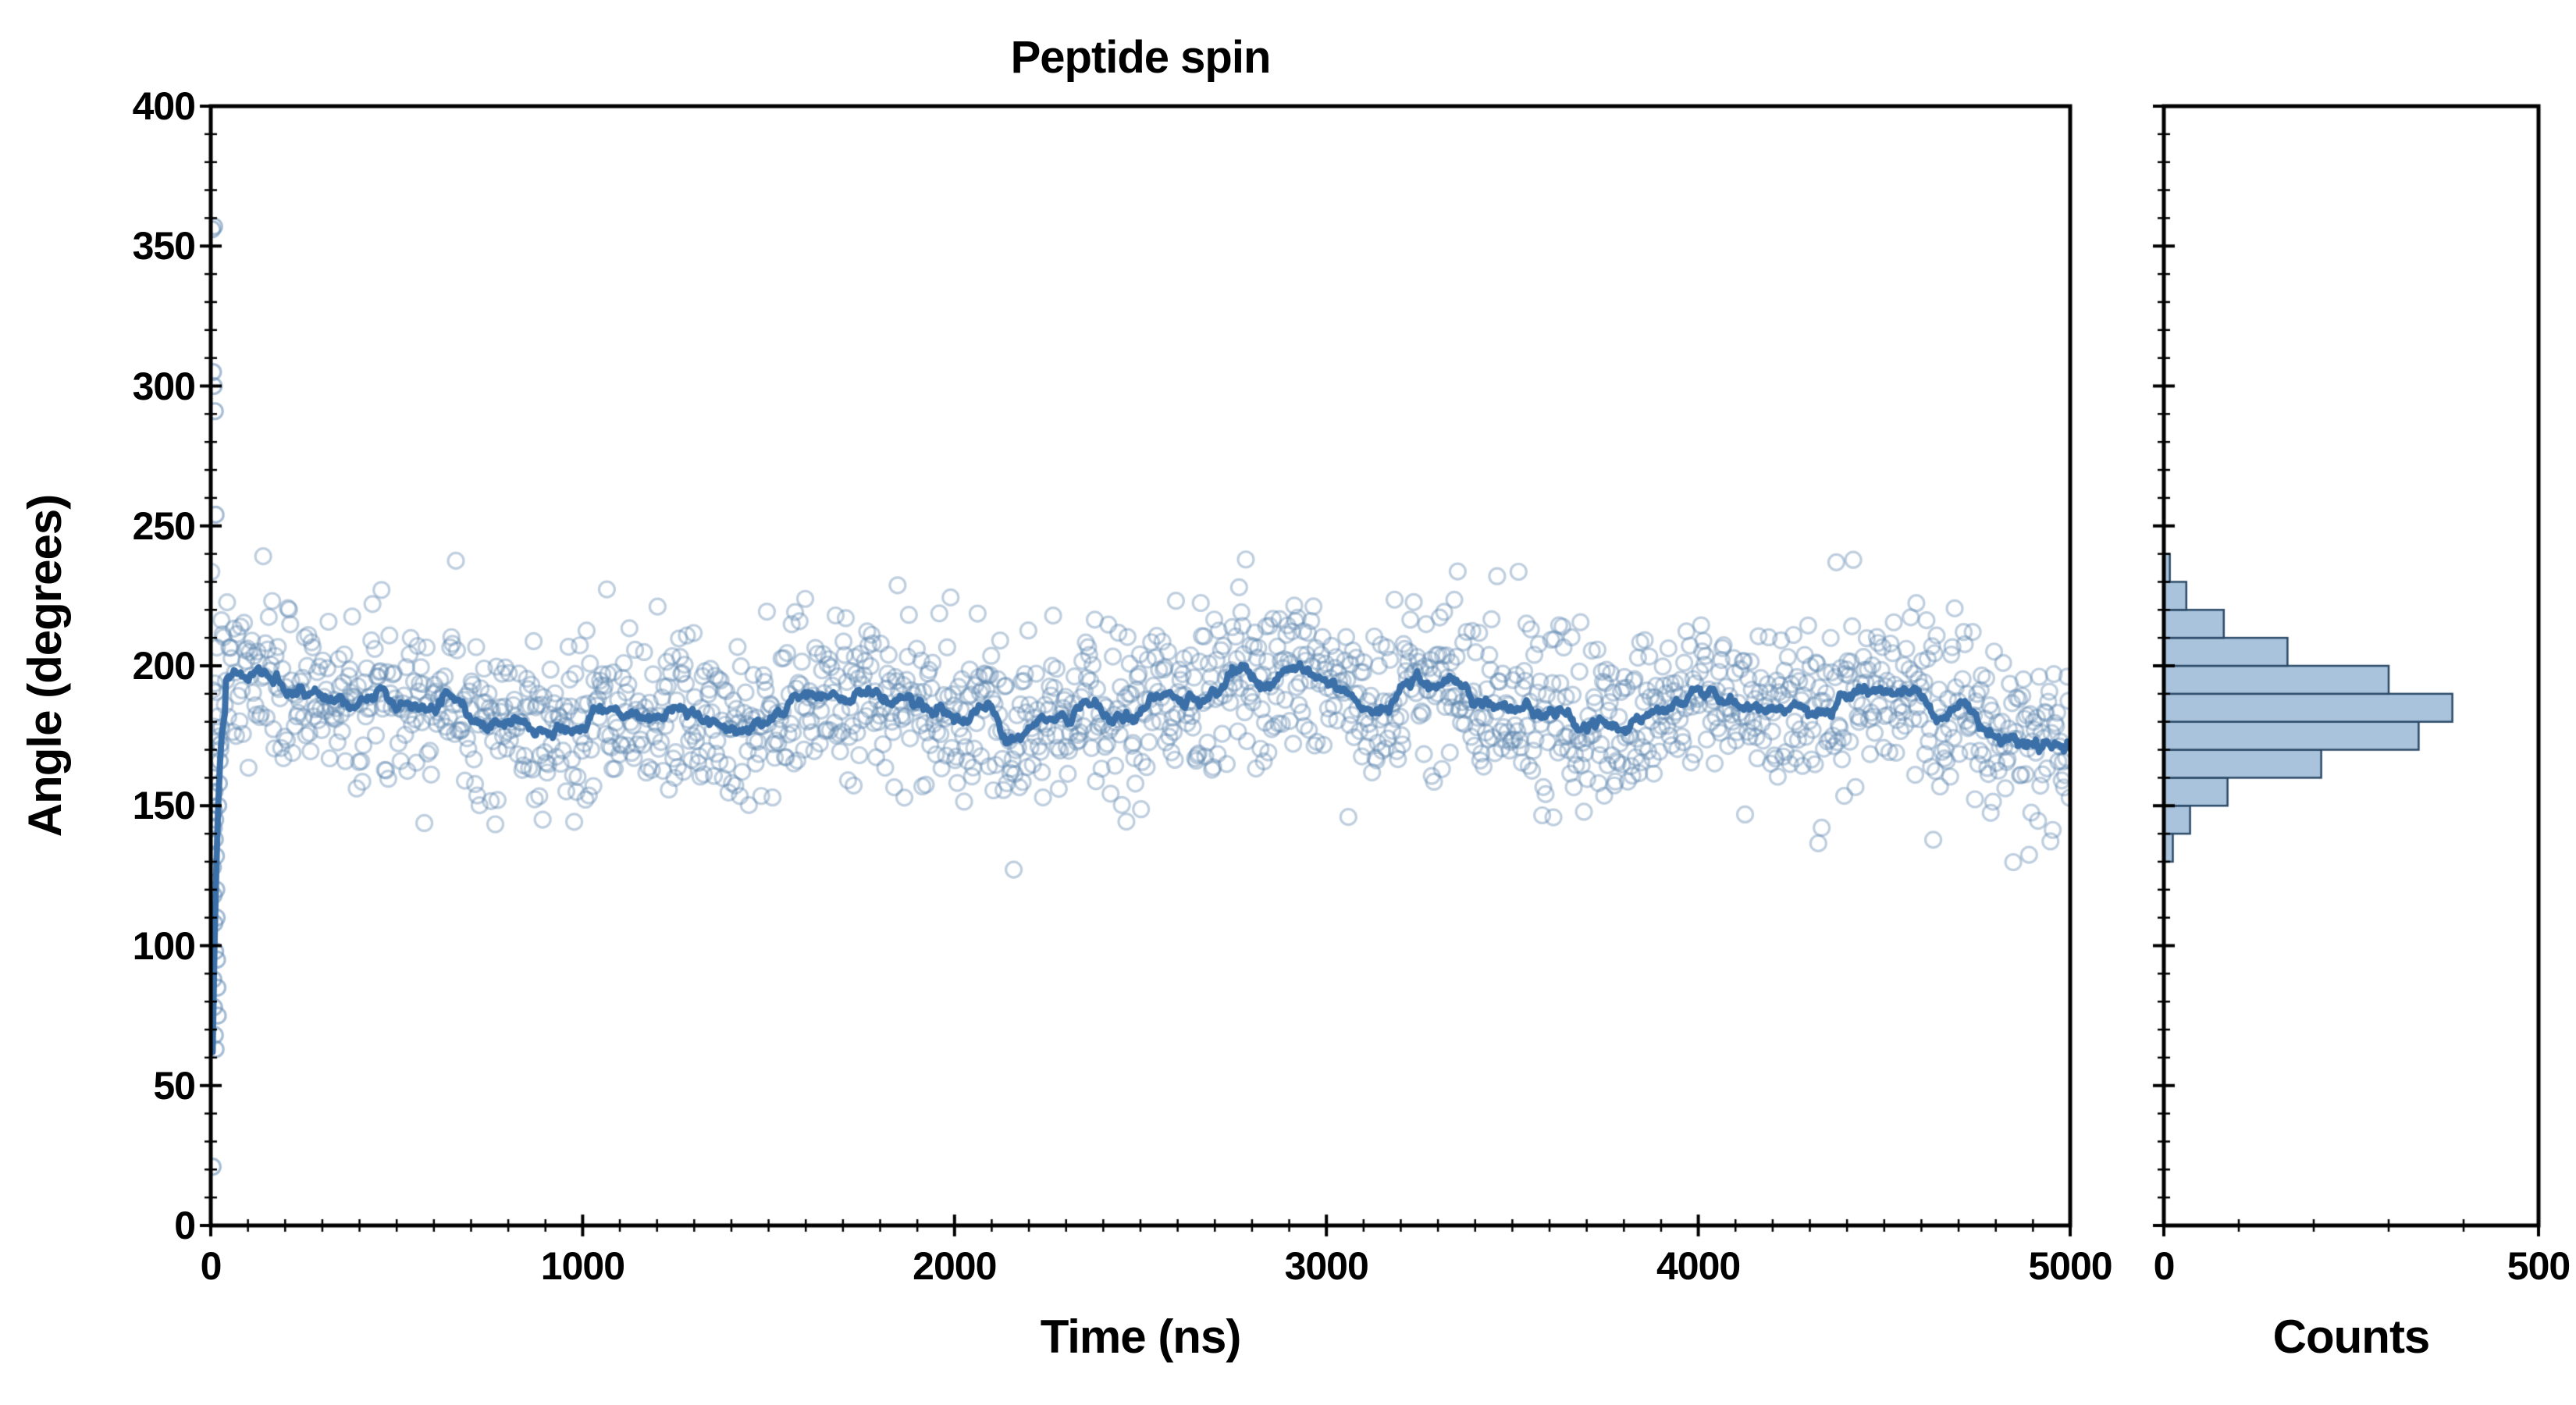  I want to click on x-axis-label: Time (ns), so click(1141, 1337).